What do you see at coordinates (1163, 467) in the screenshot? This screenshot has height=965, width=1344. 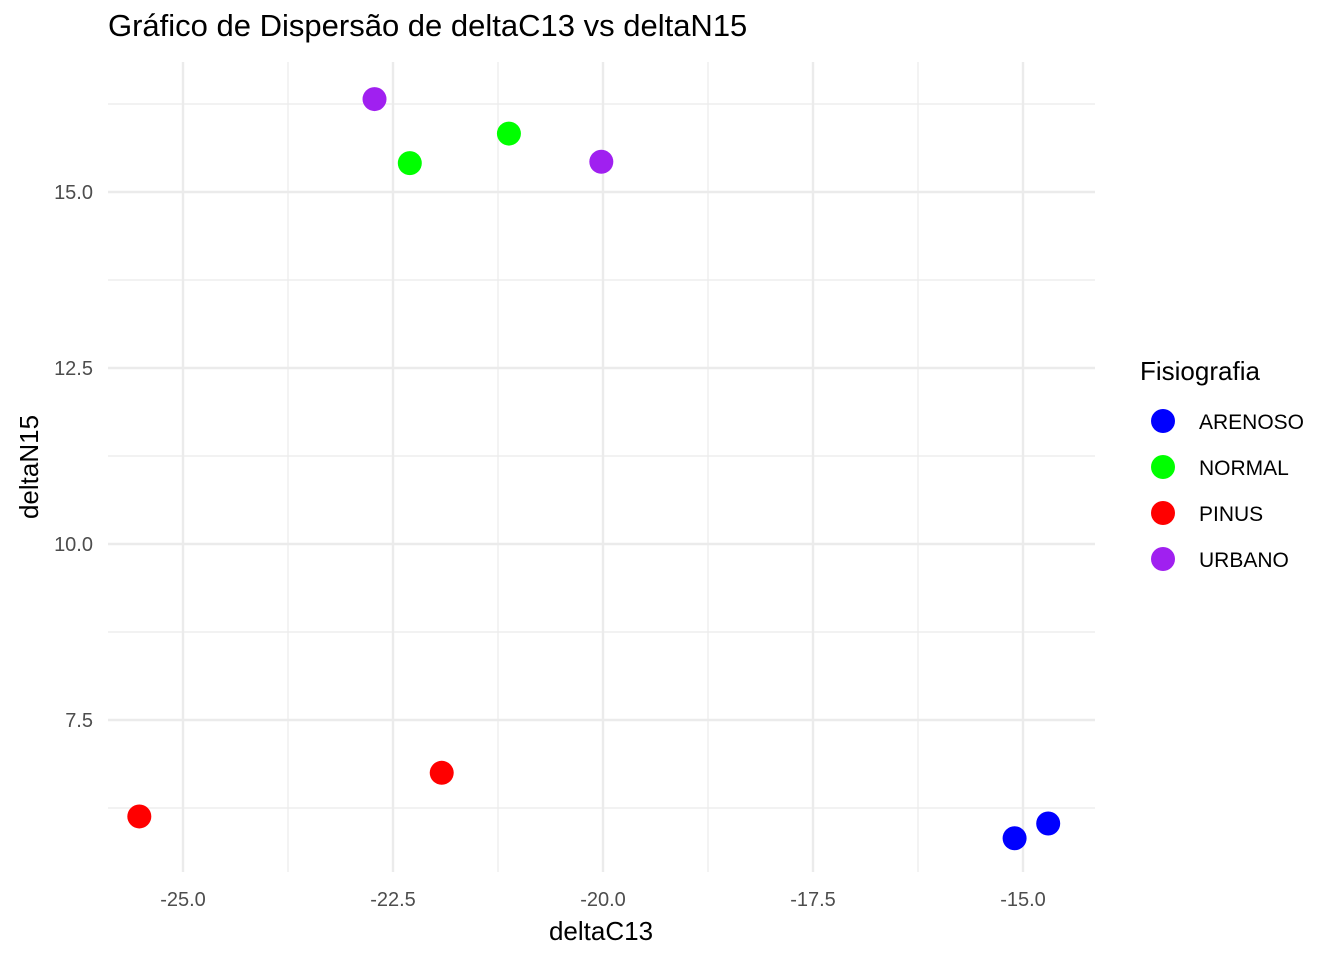 I see `legend-key-normal` at bounding box center [1163, 467].